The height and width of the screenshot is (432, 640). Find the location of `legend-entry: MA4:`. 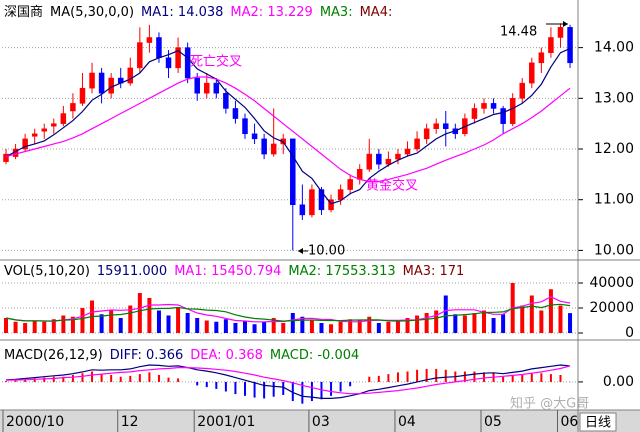

legend-entry: MA4: is located at coordinates (376, 12).